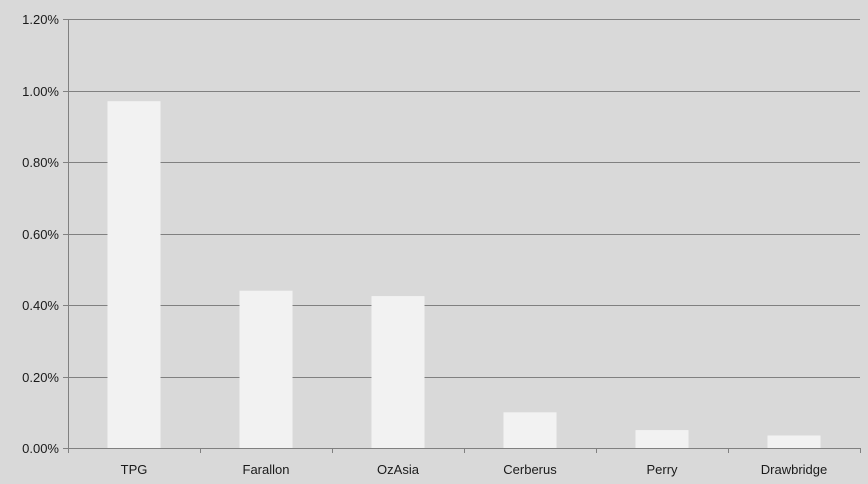  What do you see at coordinates (662, 469) in the screenshot?
I see `x-tick-label: Perry` at bounding box center [662, 469].